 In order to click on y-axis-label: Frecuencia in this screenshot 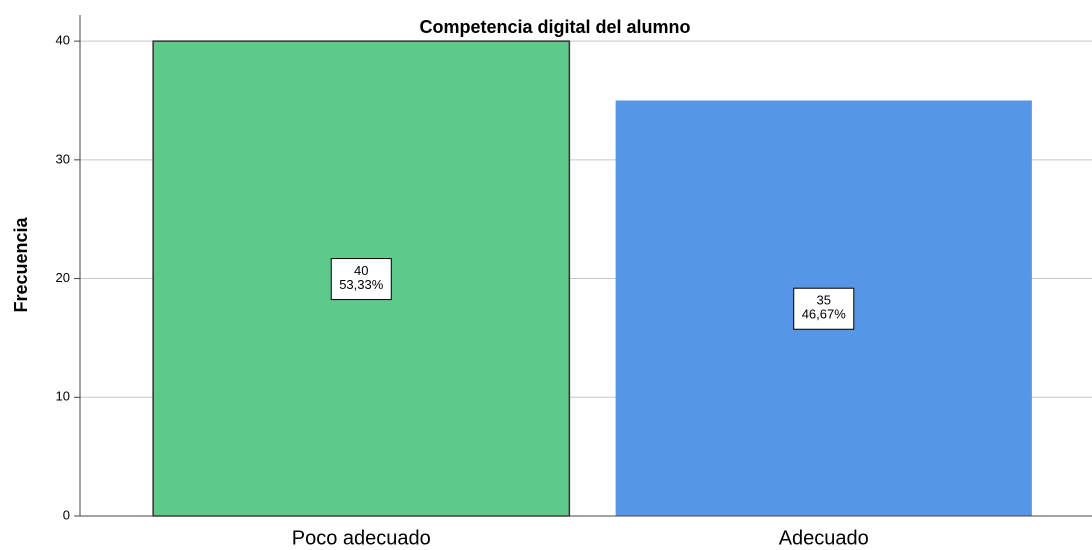, I will do `click(21, 264)`.